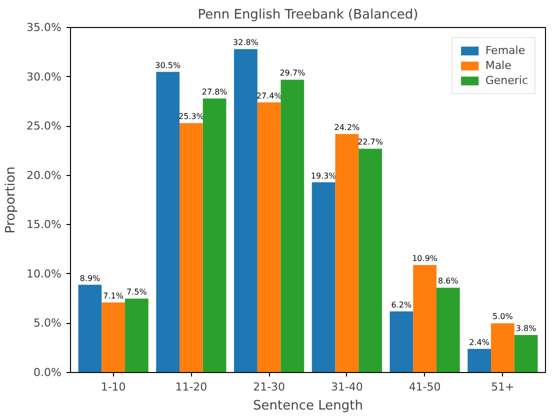 This screenshot has width=555, height=416. I want to click on data-label: 6.2%, so click(401, 305).